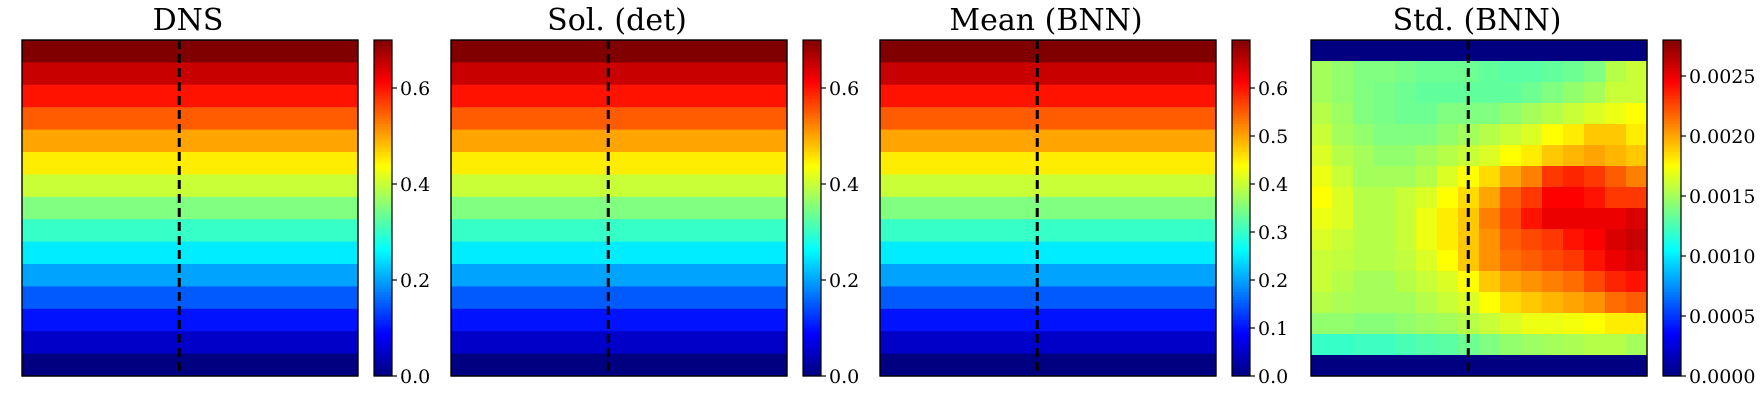  I want to click on colorbar-tick-label: 0.0010, so click(1722, 257).